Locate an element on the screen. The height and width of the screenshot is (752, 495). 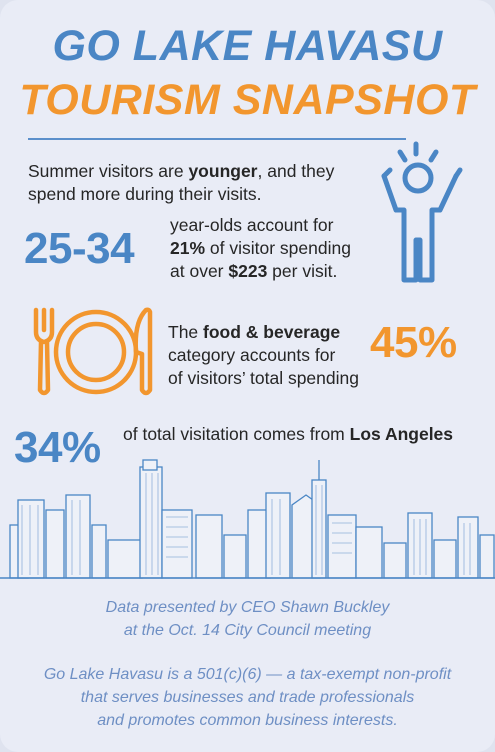
la-stat: 34% is located at coordinates (57, 447).